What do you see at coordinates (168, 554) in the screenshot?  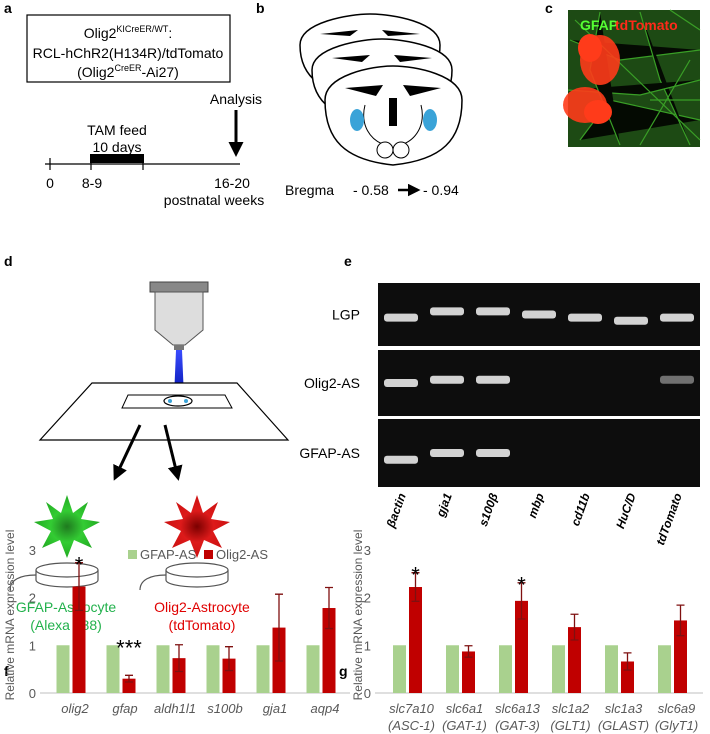 I see `legend-label: GFAP-AS` at bounding box center [168, 554].